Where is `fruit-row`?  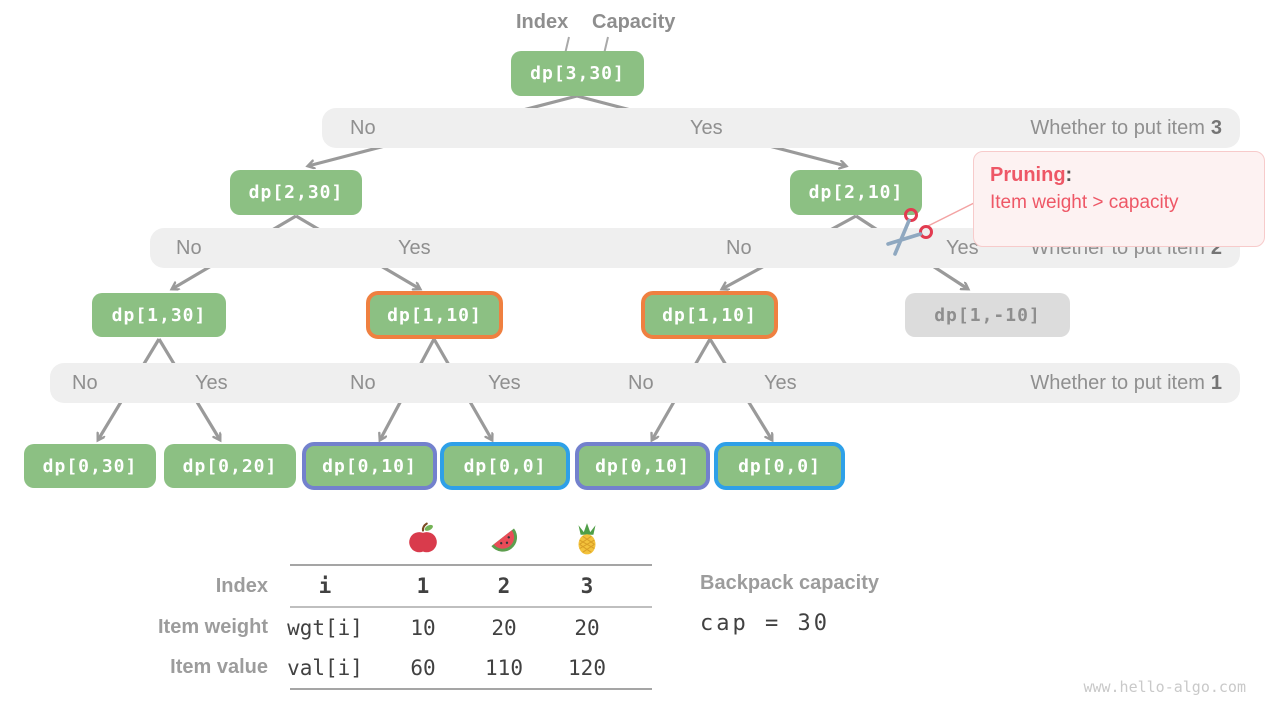 fruit-row is located at coordinates (381, 541).